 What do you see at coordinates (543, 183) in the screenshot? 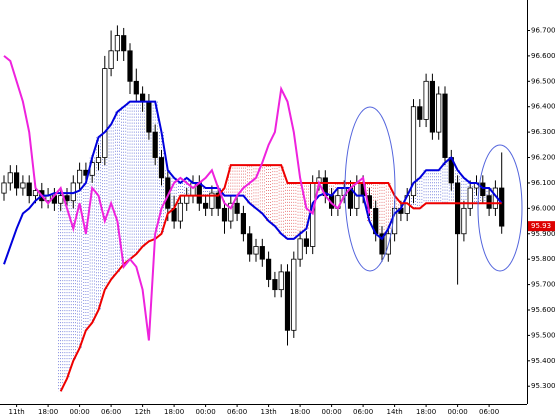
I see `y-tick-label: 96.100` at bounding box center [543, 183].